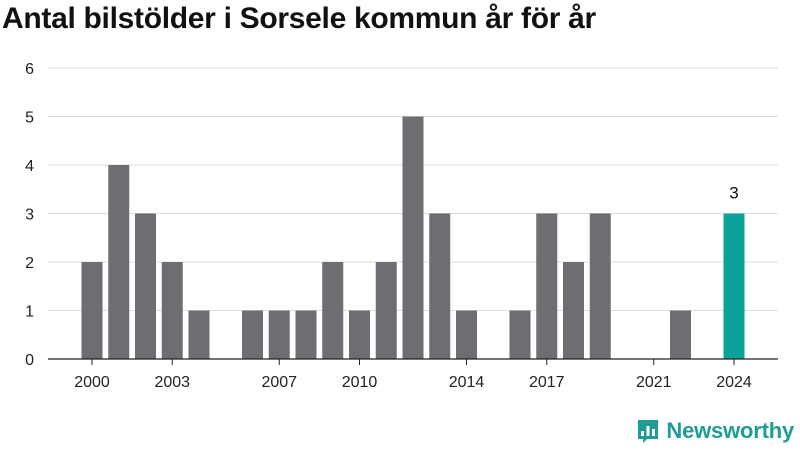 The height and width of the screenshot is (450, 800). What do you see at coordinates (145, 286) in the screenshot?
I see `bar-2002` at bounding box center [145, 286].